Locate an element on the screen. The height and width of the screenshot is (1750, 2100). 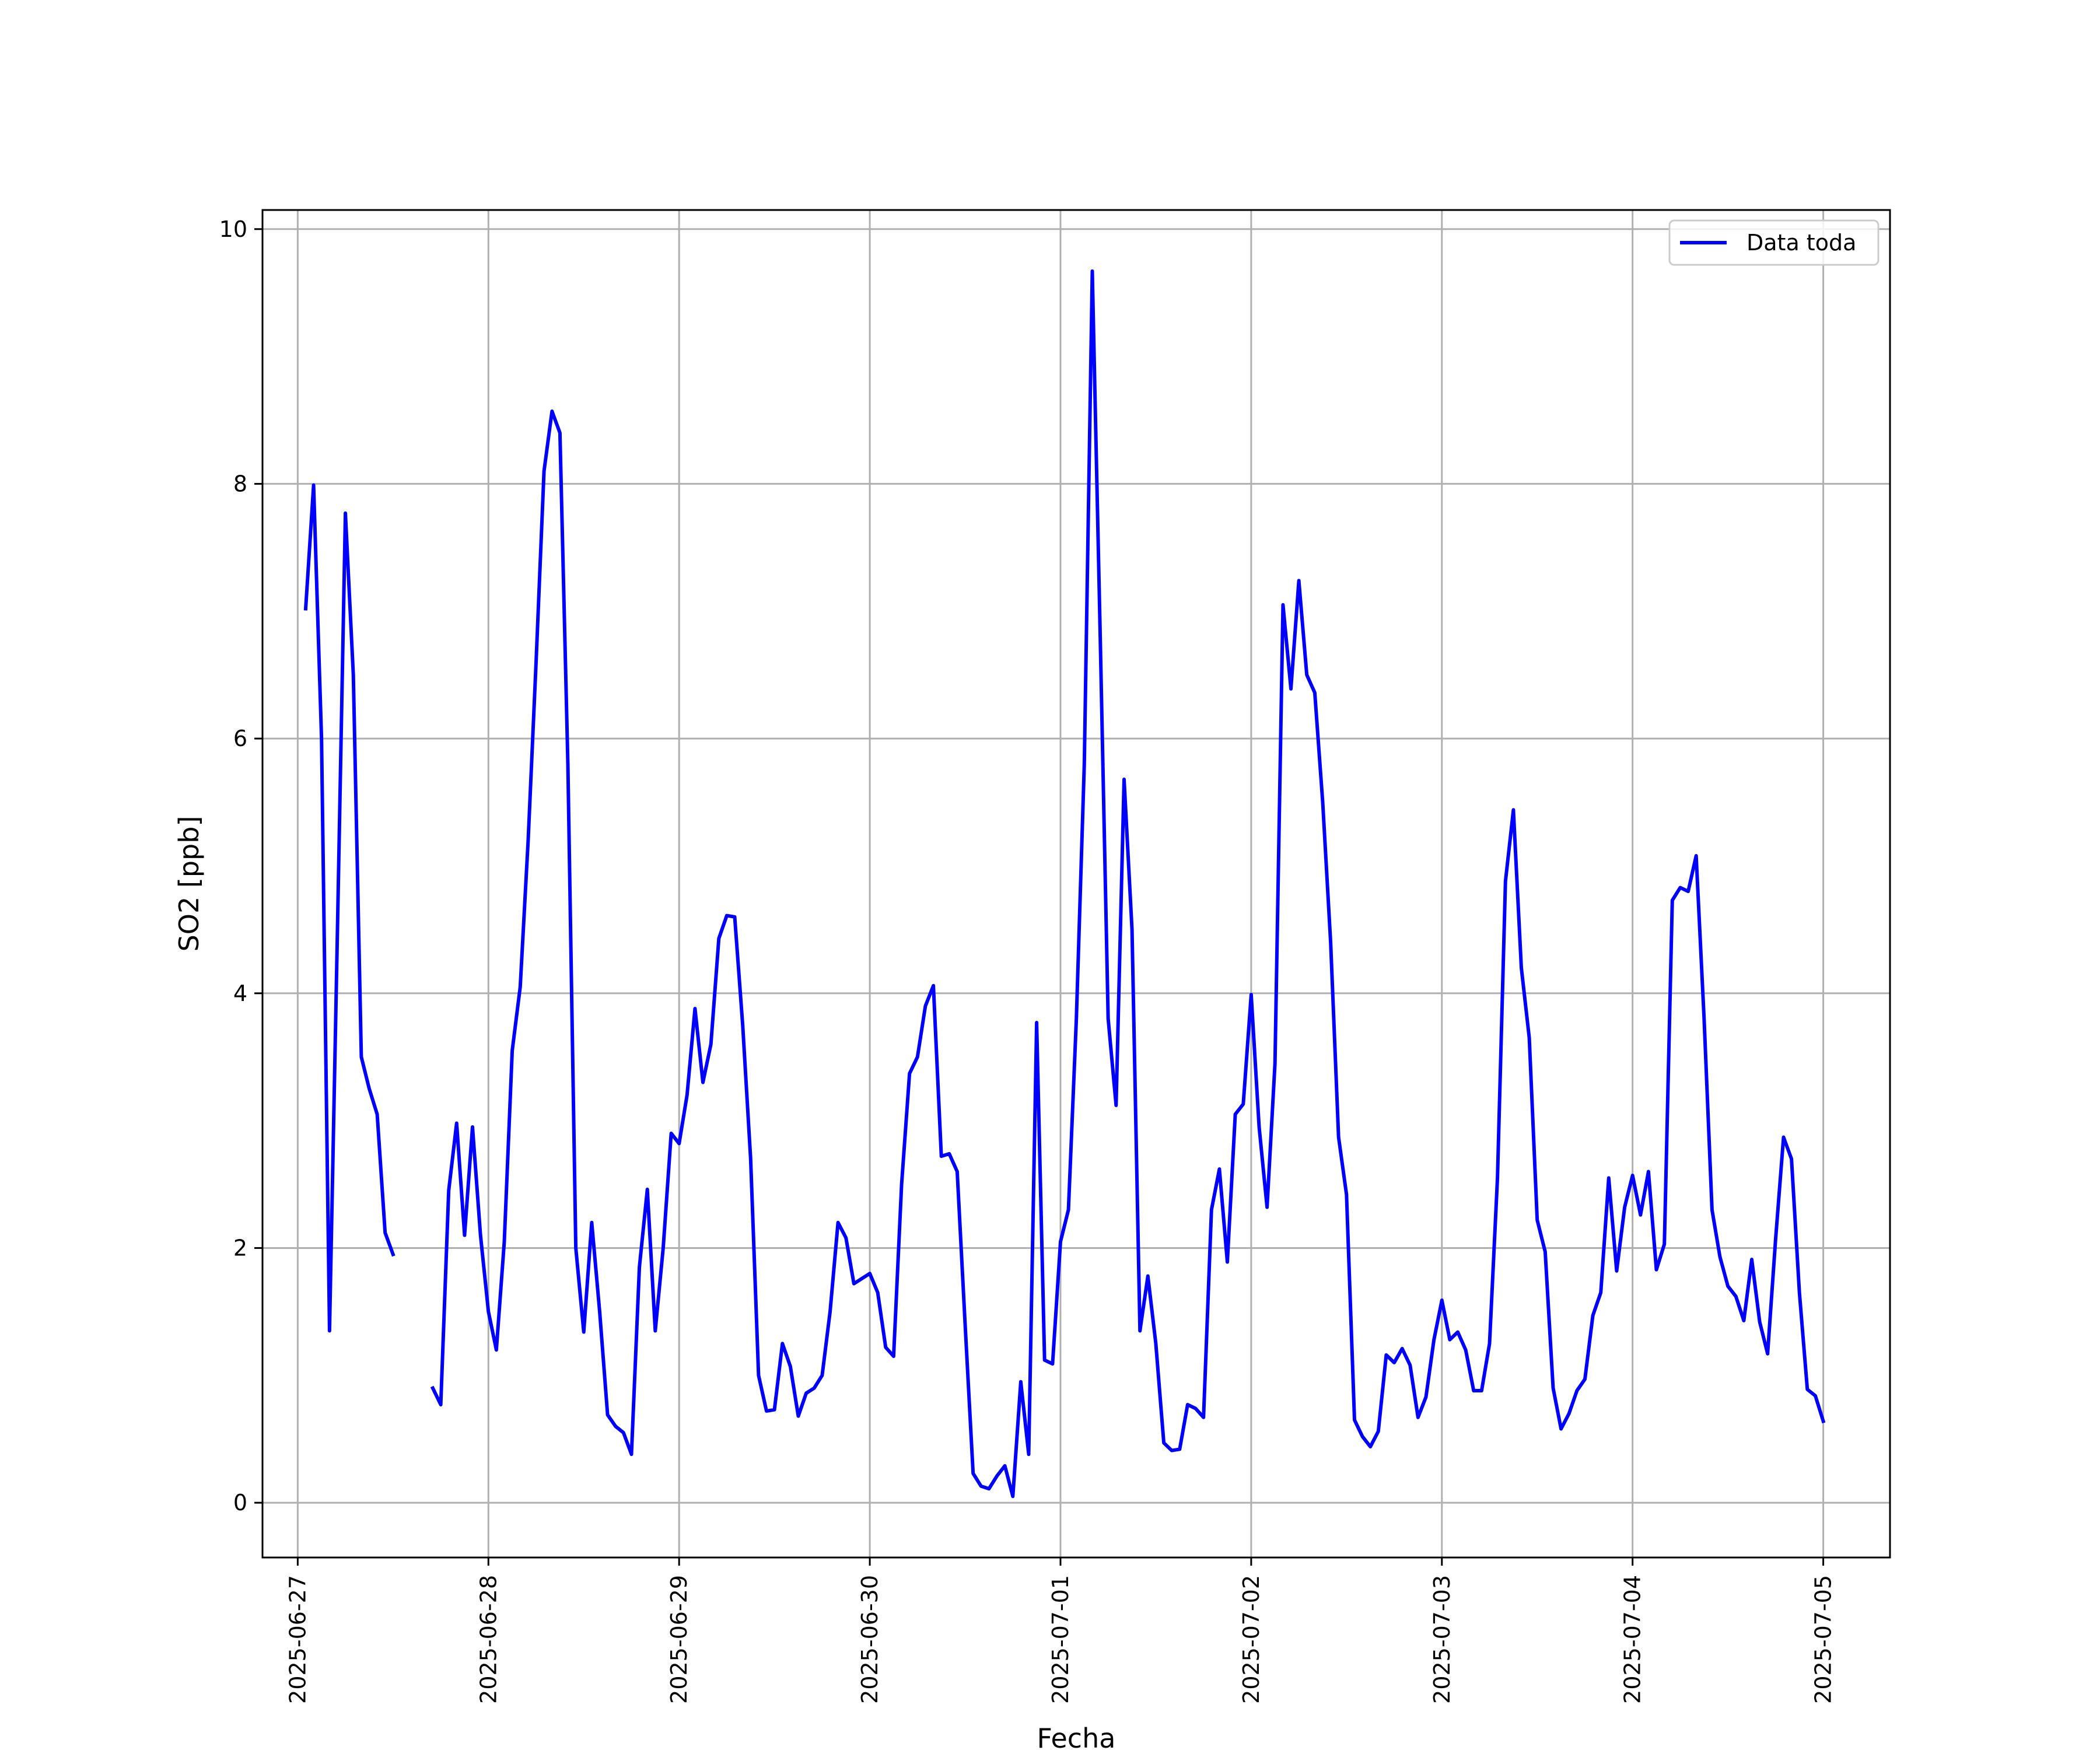
x-tick-label: 2025-07-05 is located at coordinates (1824, 1639).